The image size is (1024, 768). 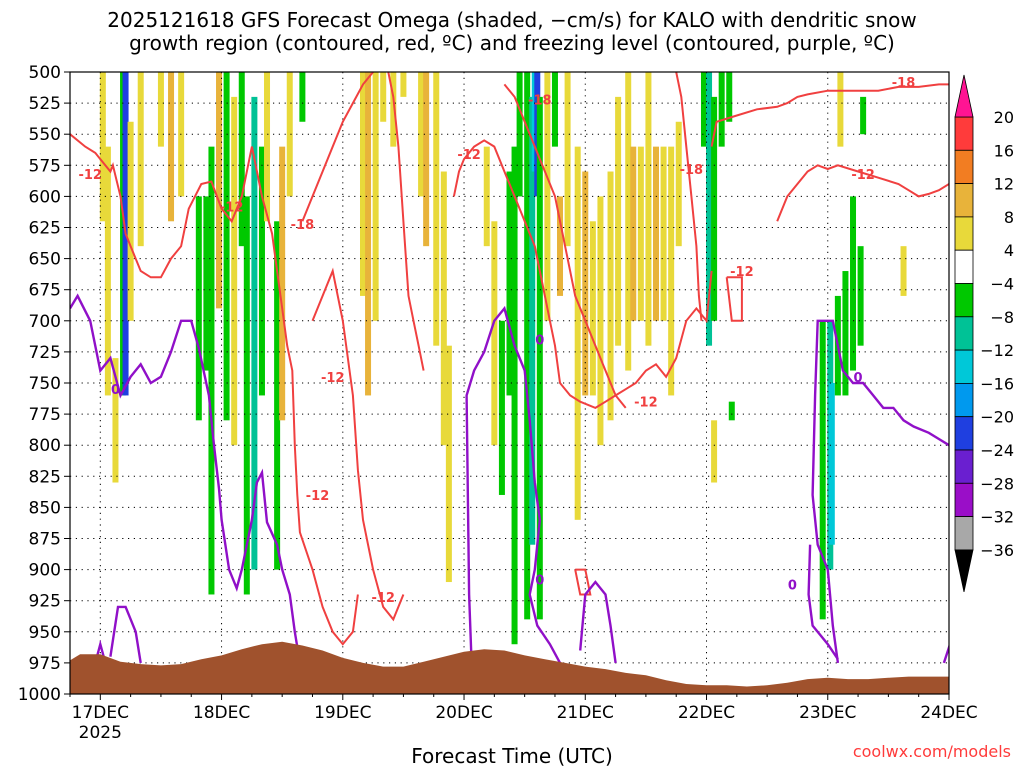 I want to click on y-tick-label-600: 600, so click(x=45, y=197).